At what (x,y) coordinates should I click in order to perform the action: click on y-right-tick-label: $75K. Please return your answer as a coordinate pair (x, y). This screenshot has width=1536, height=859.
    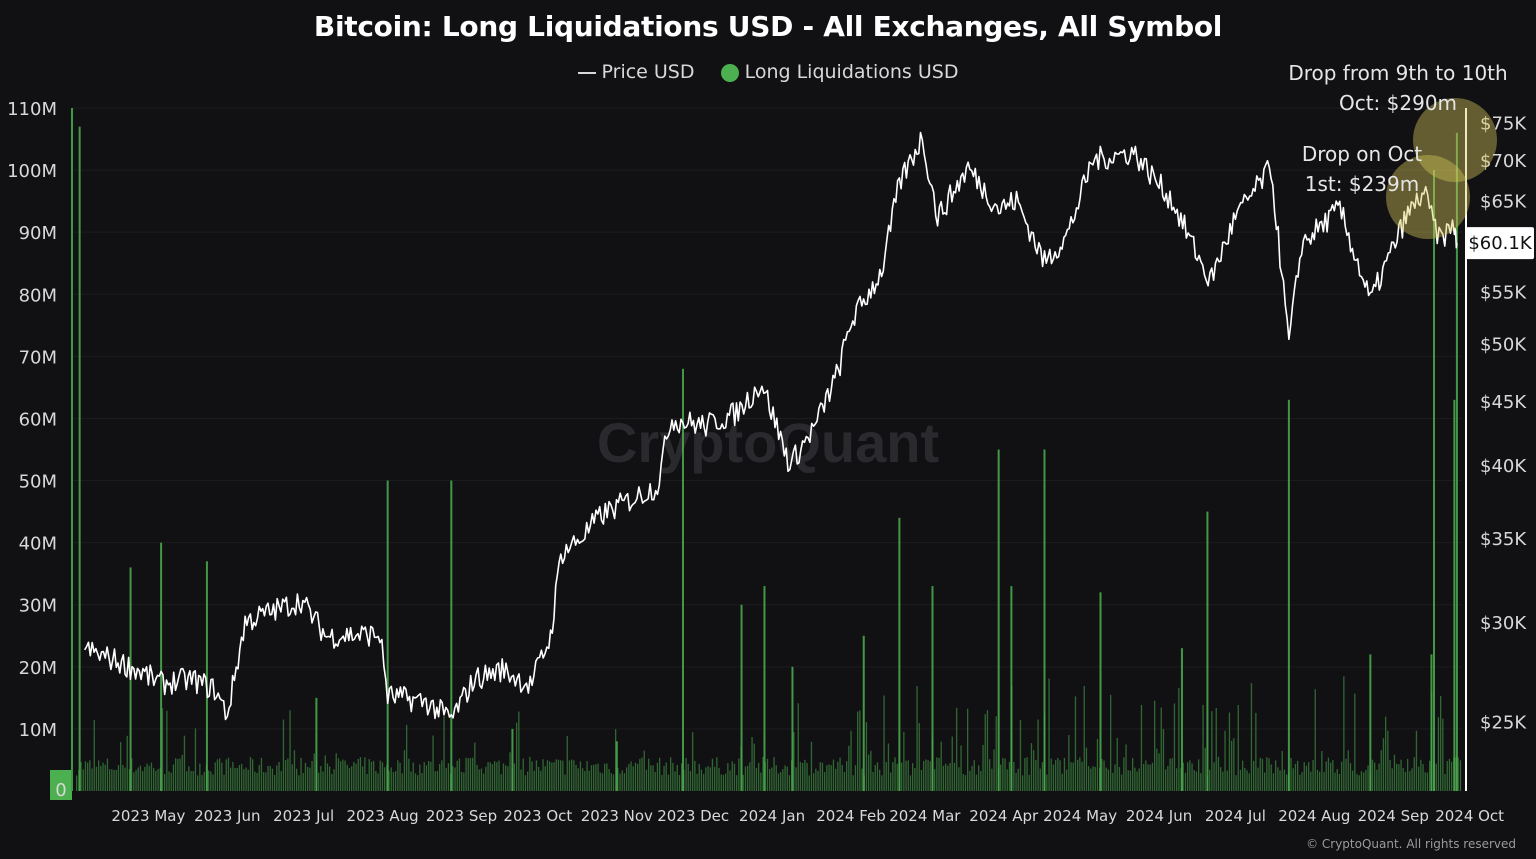
    Looking at the image, I should click on (1503, 123).